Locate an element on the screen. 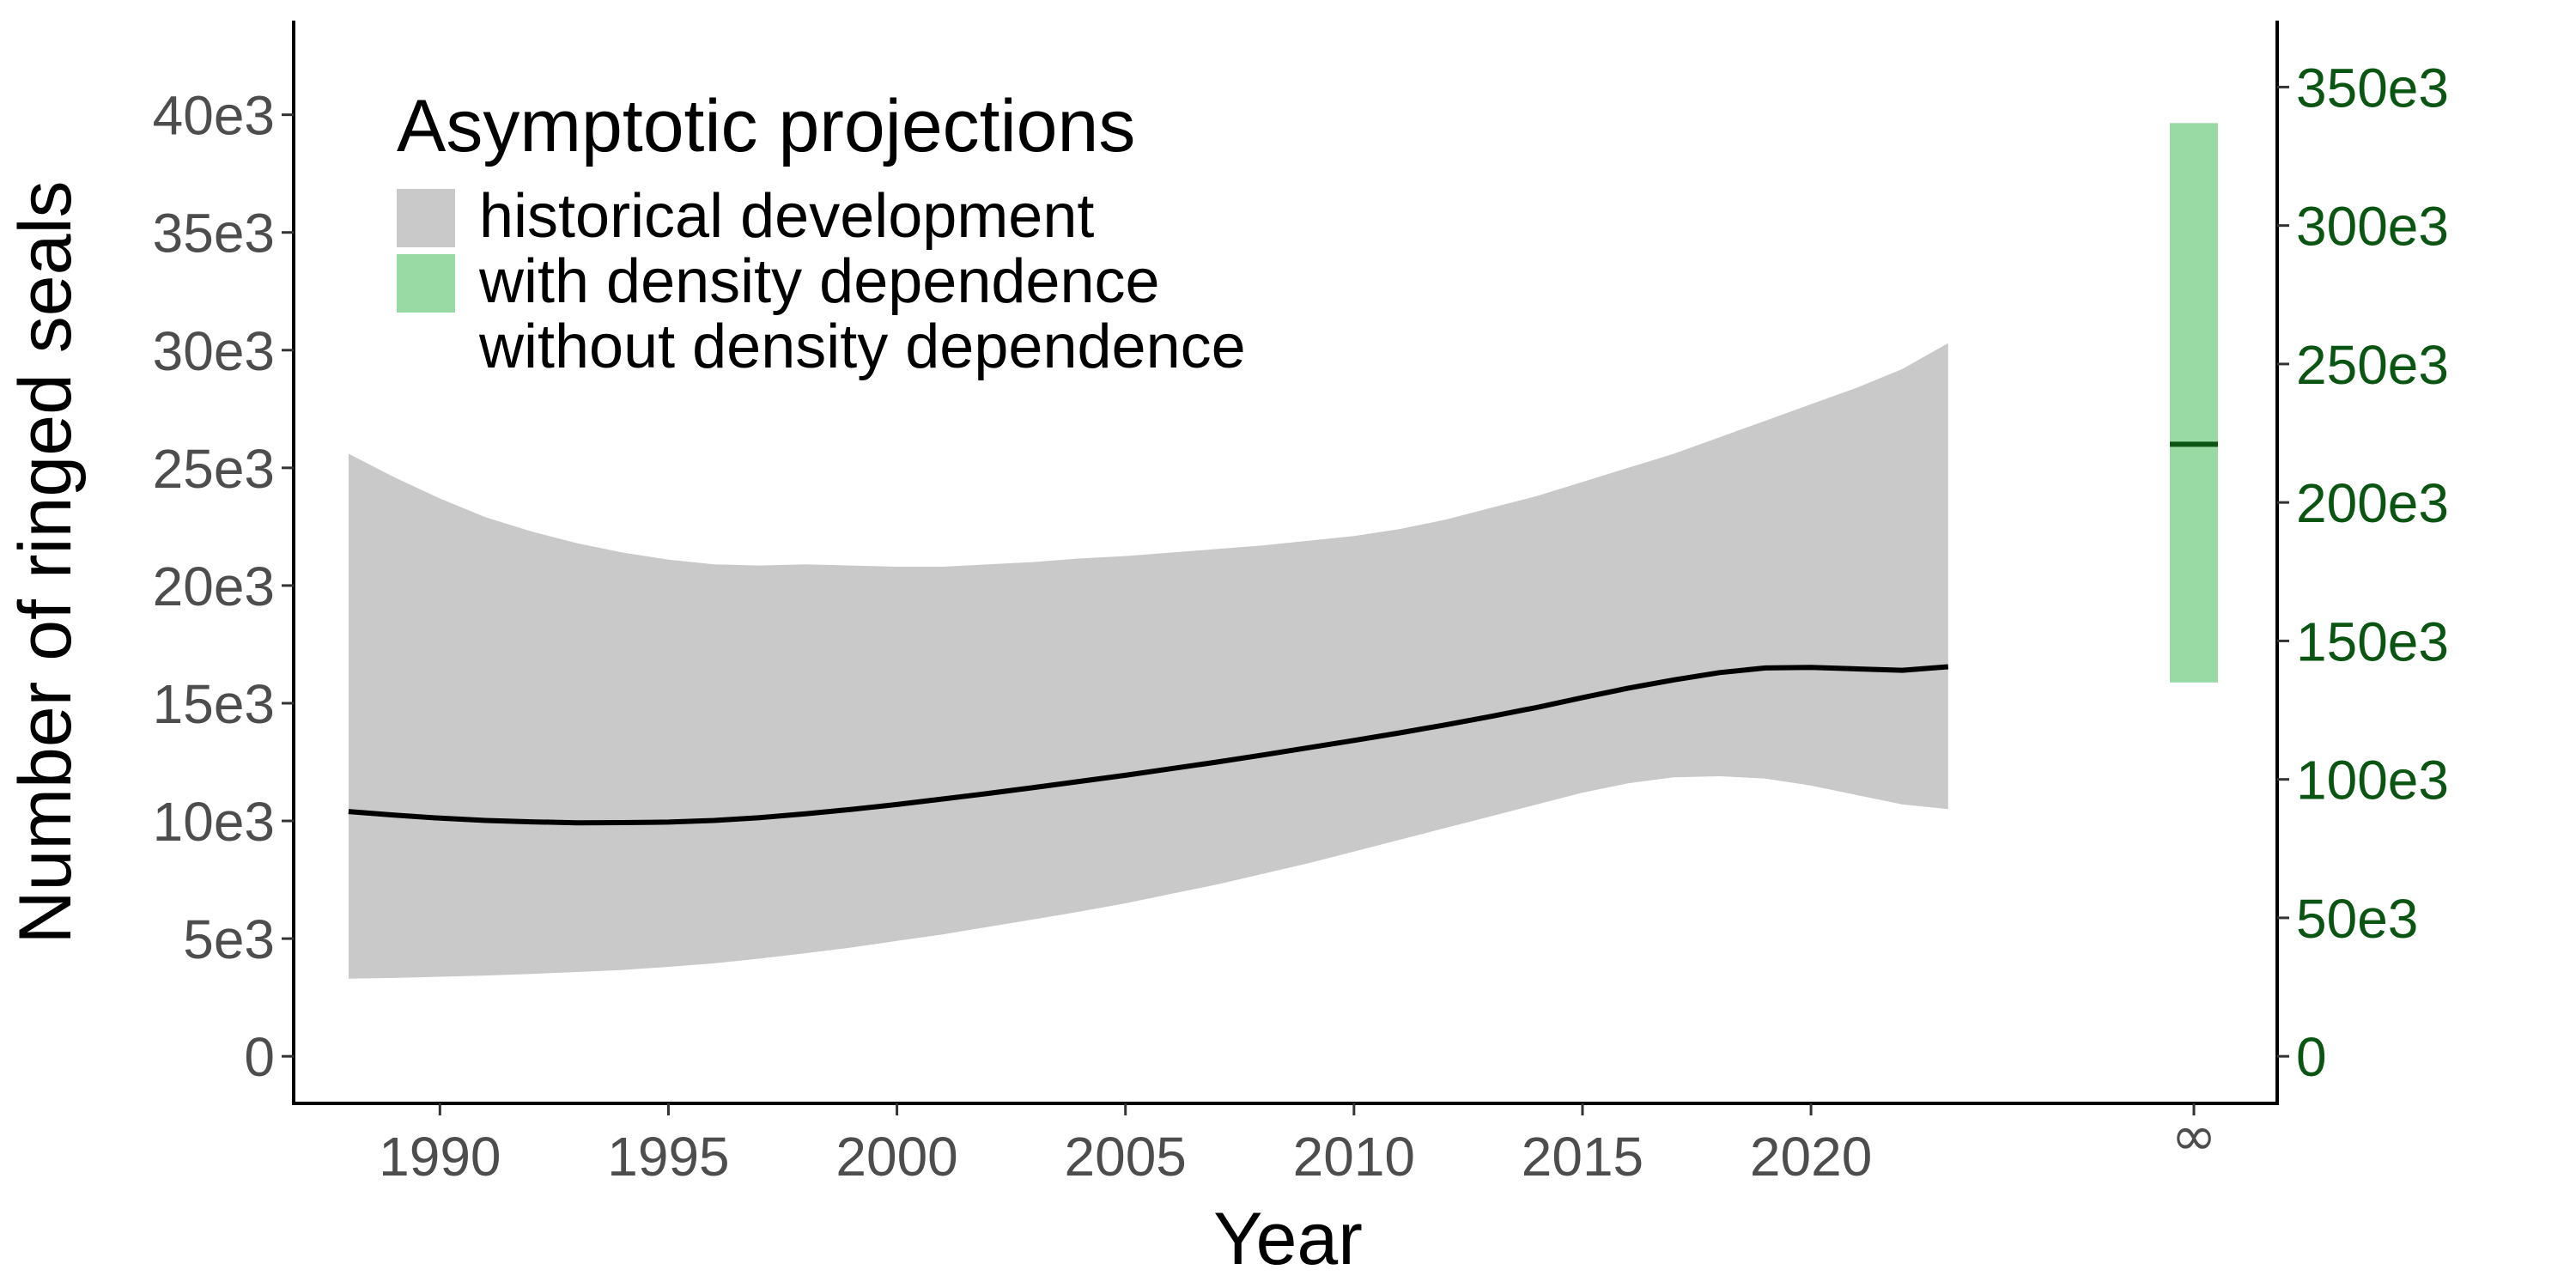  y2-tick-label: 200e3 is located at coordinates (2372, 503).